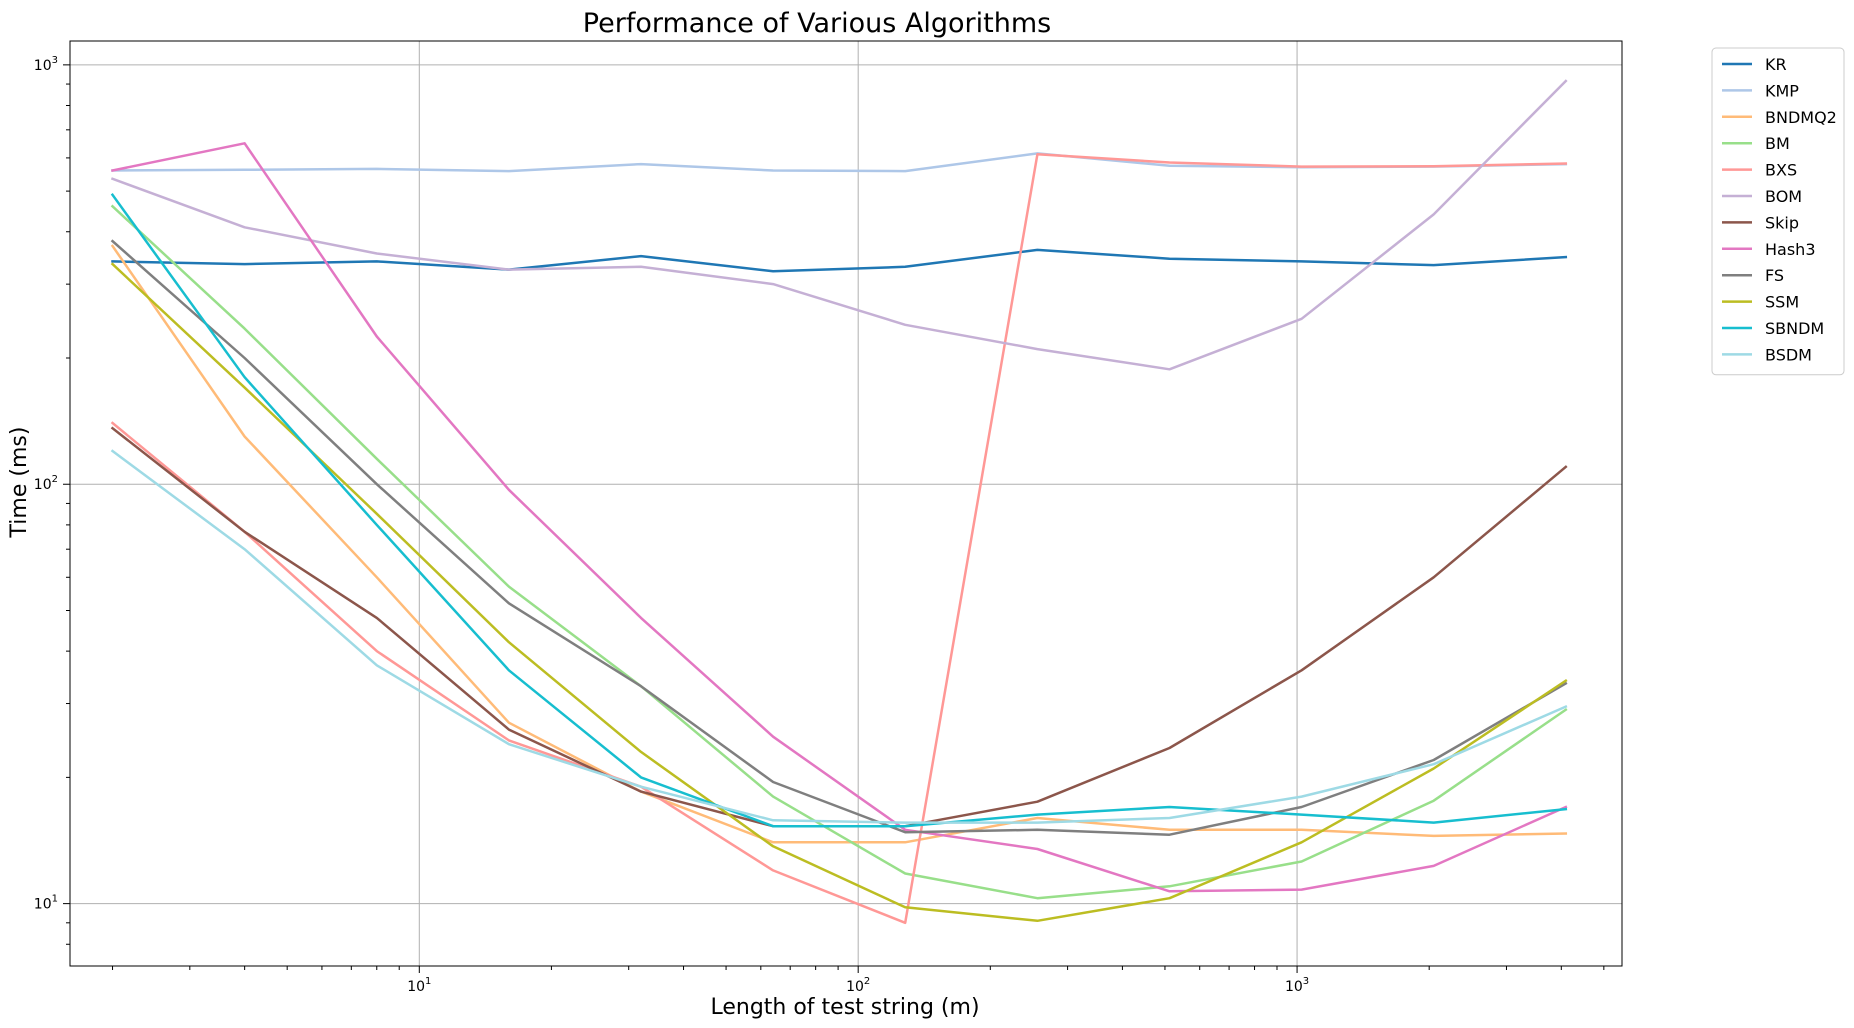 This screenshot has height=1028, width=1854. Describe the element at coordinates (19, 483) in the screenshot. I see `y-axis-label: Time (ms)` at that location.